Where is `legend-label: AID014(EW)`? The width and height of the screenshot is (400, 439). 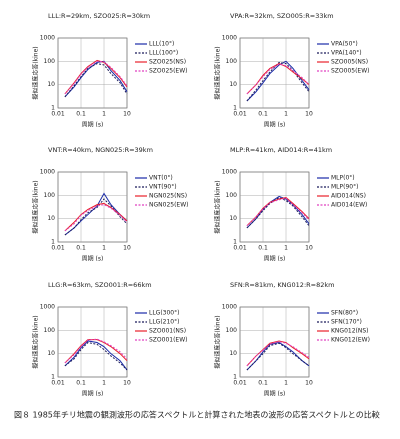 legend-label: AID014(EW) is located at coordinates (349, 205).